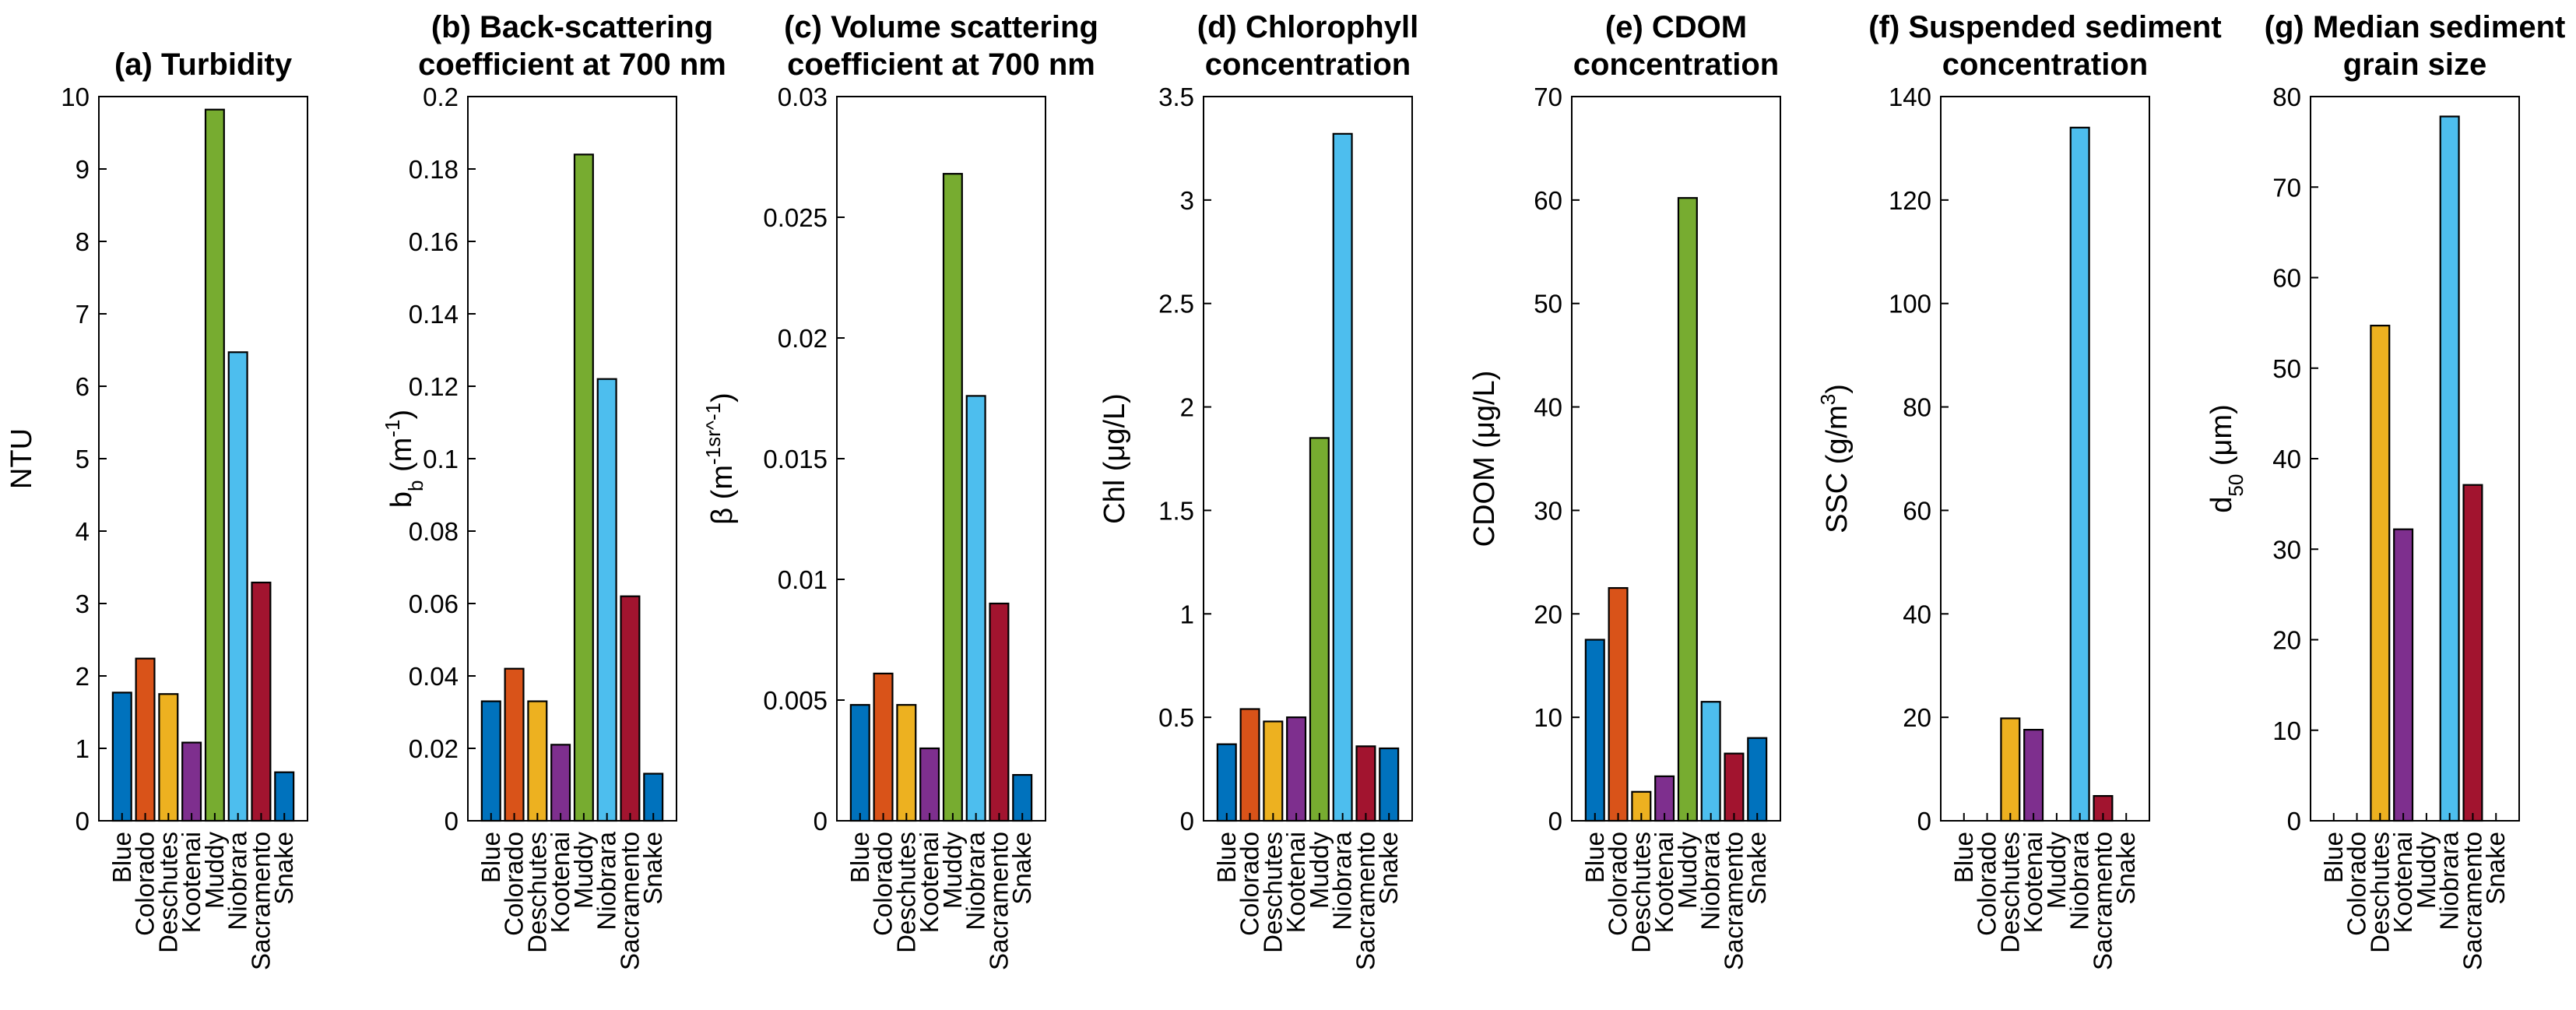 This screenshot has width=2576, height=1010. Describe the element at coordinates (1176, 97) in the screenshot. I see `y-tick-label: 3.5` at that location.